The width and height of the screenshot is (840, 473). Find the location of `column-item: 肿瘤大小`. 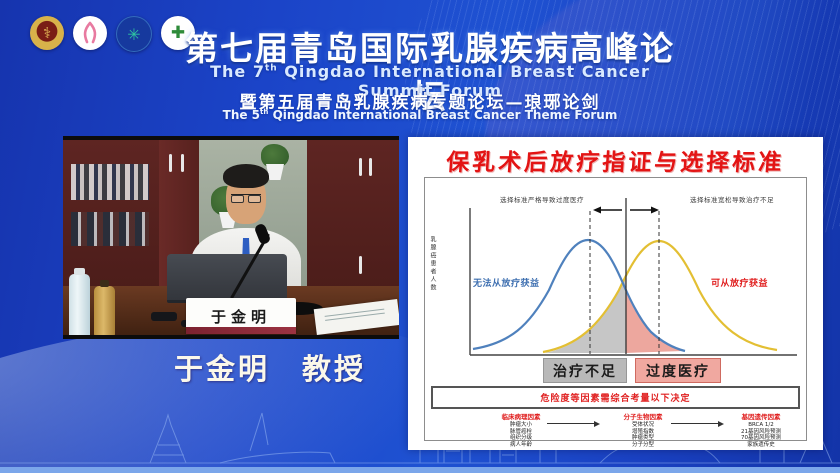

column-item: 肿瘤大小 is located at coordinates (520, 425).